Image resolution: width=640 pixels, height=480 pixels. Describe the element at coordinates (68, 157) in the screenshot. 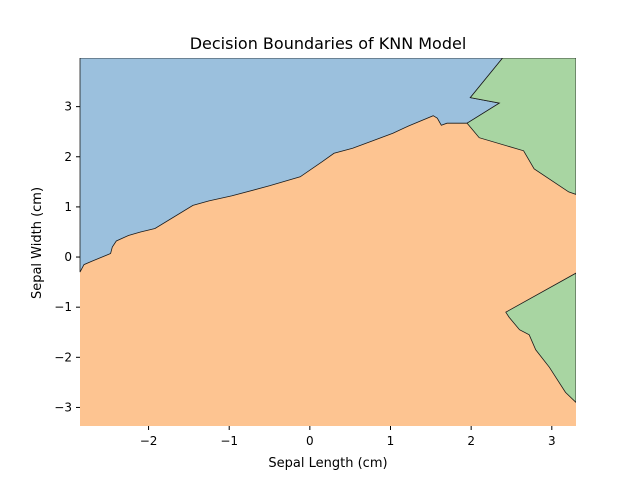

I see `y-tick-label: 2` at that location.